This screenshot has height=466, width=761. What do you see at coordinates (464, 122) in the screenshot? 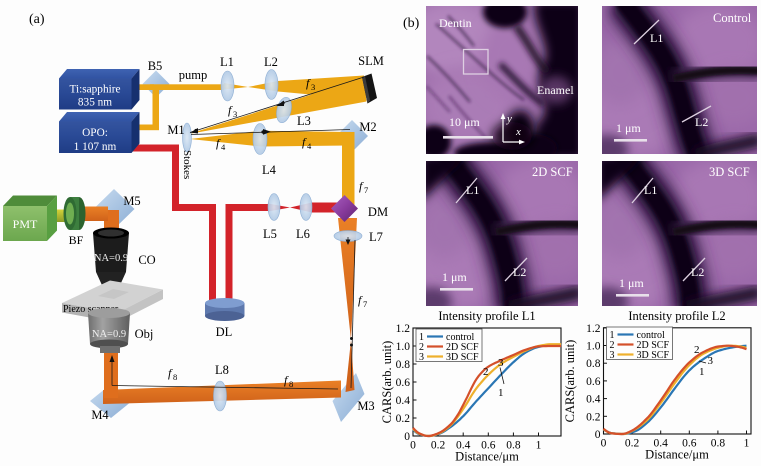
I see `svg-text: 10 μm` at bounding box center [464, 122].